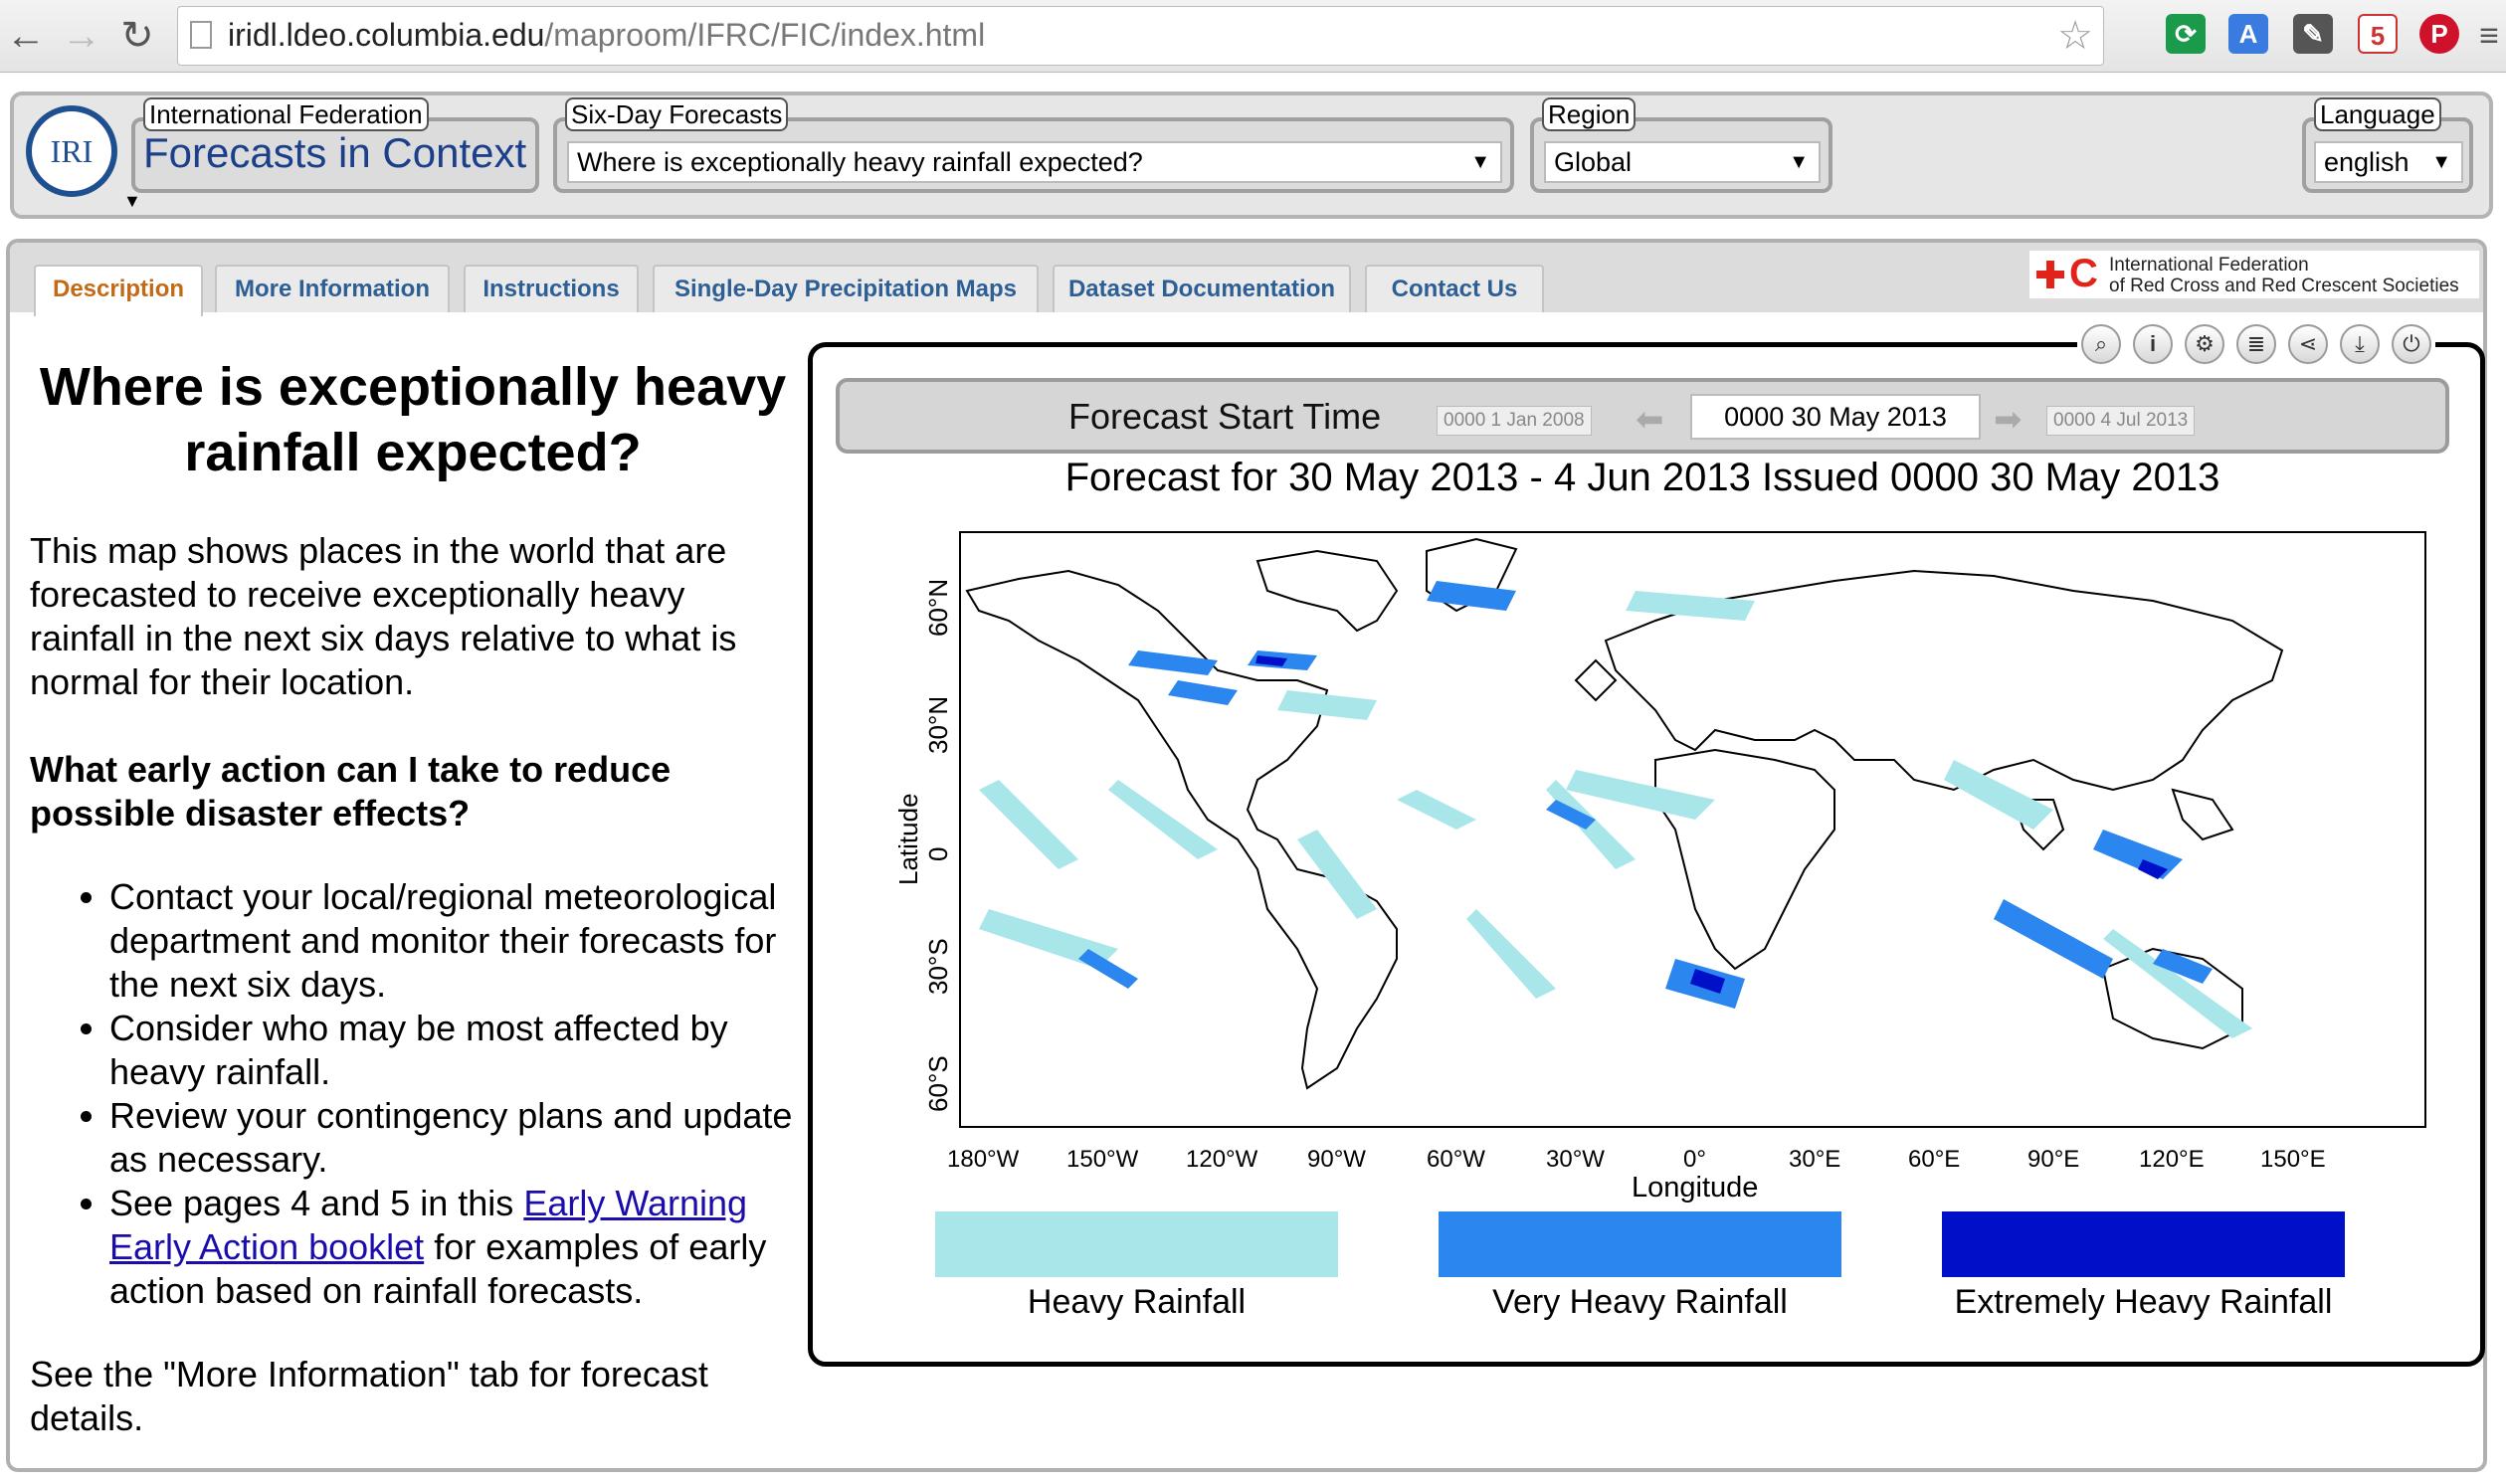 Image resolution: width=2506 pixels, height=1484 pixels. I want to click on last-time-button: 0000 4 Jul 2013, so click(2121, 421).